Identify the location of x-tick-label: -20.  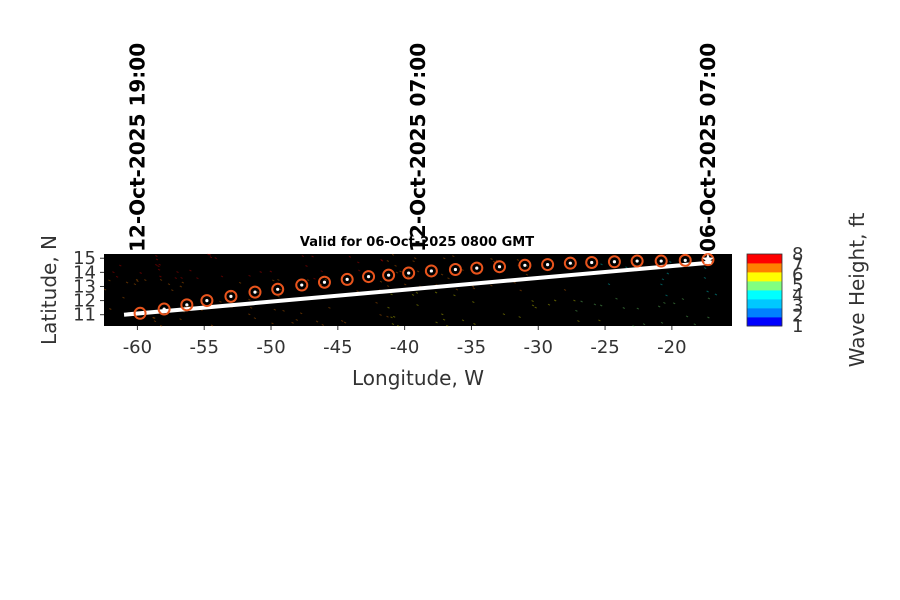
(671, 347).